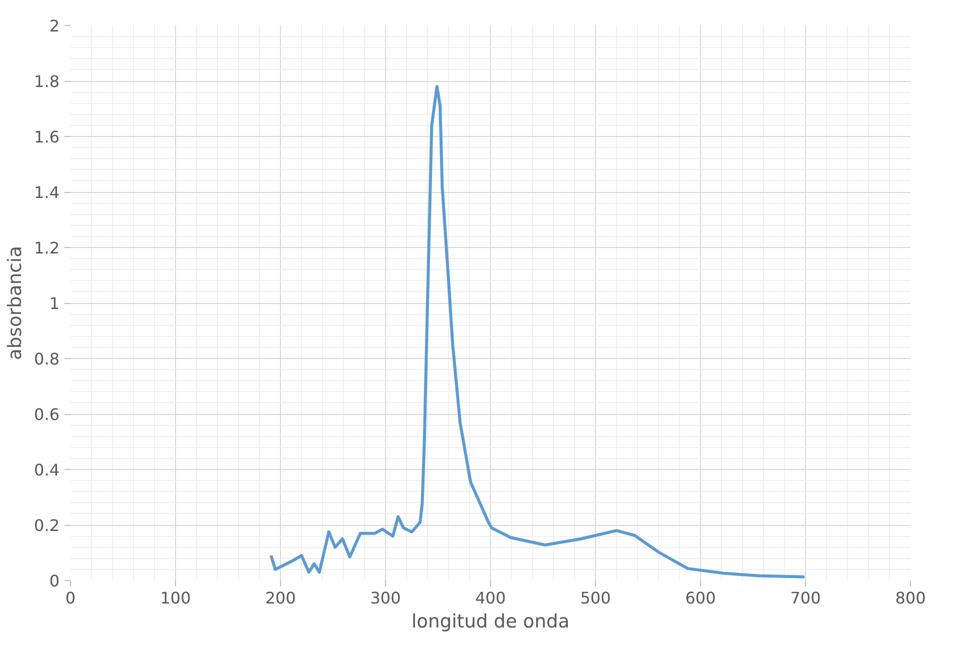 The image size is (970, 651). What do you see at coordinates (490, 598) in the screenshot?
I see `x-tick-label: 400` at bounding box center [490, 598].